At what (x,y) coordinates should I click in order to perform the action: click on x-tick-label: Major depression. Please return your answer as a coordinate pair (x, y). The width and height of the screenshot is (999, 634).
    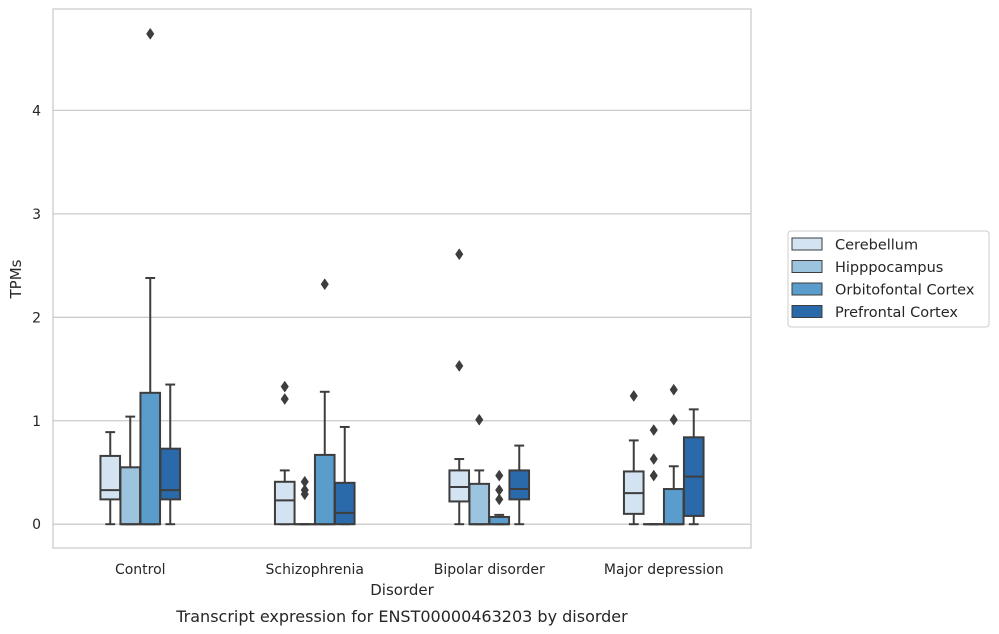
    Looking at the image, I should click on (664, 570).